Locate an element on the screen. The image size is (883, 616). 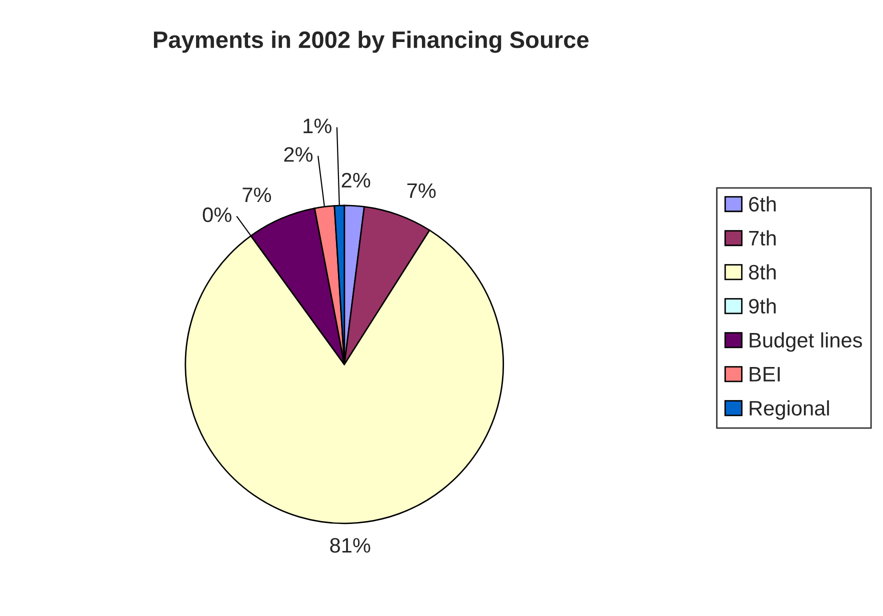
legend-label: Budget lines is located at coordinates (806, 342).